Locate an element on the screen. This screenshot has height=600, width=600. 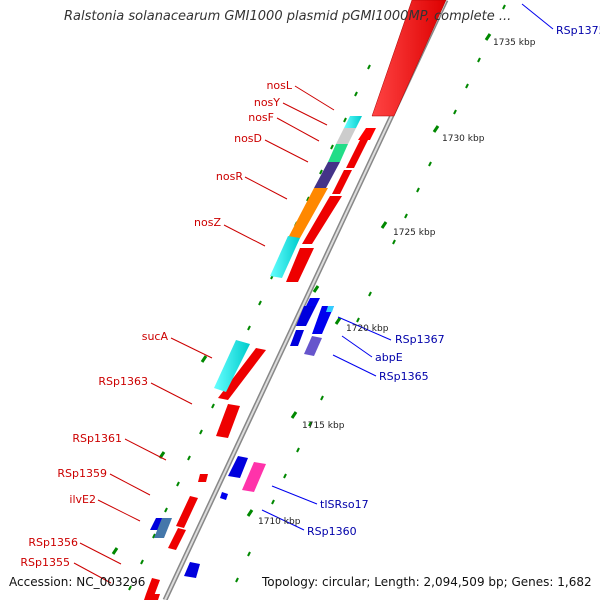
gene-large-forward is located at coordinates (409, 58).